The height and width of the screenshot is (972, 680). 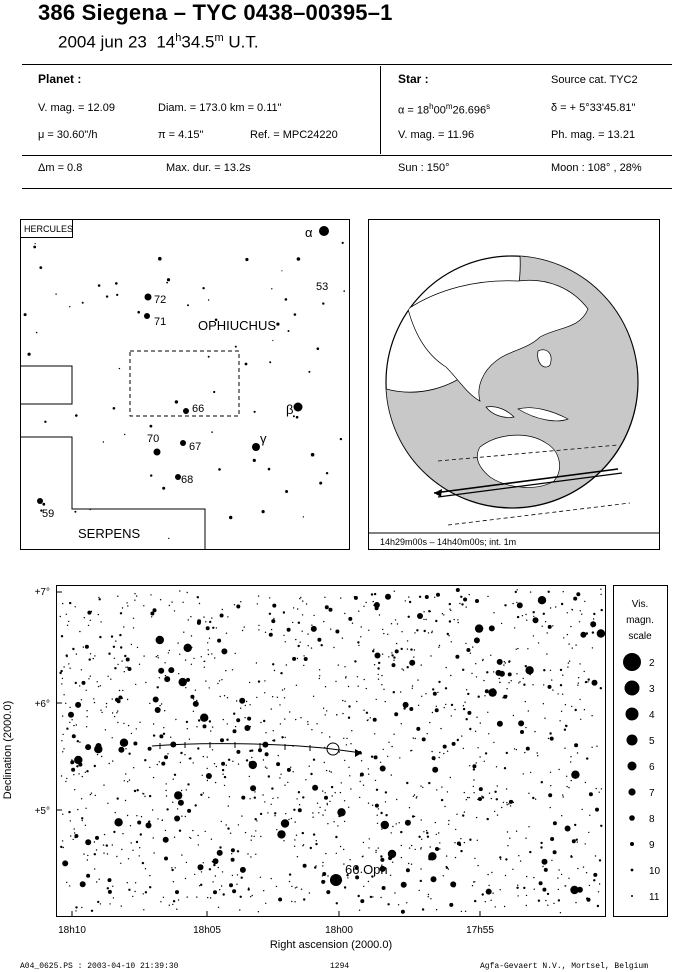 I want to click on date: 2004 jun 23, so click(x=102, y=42).